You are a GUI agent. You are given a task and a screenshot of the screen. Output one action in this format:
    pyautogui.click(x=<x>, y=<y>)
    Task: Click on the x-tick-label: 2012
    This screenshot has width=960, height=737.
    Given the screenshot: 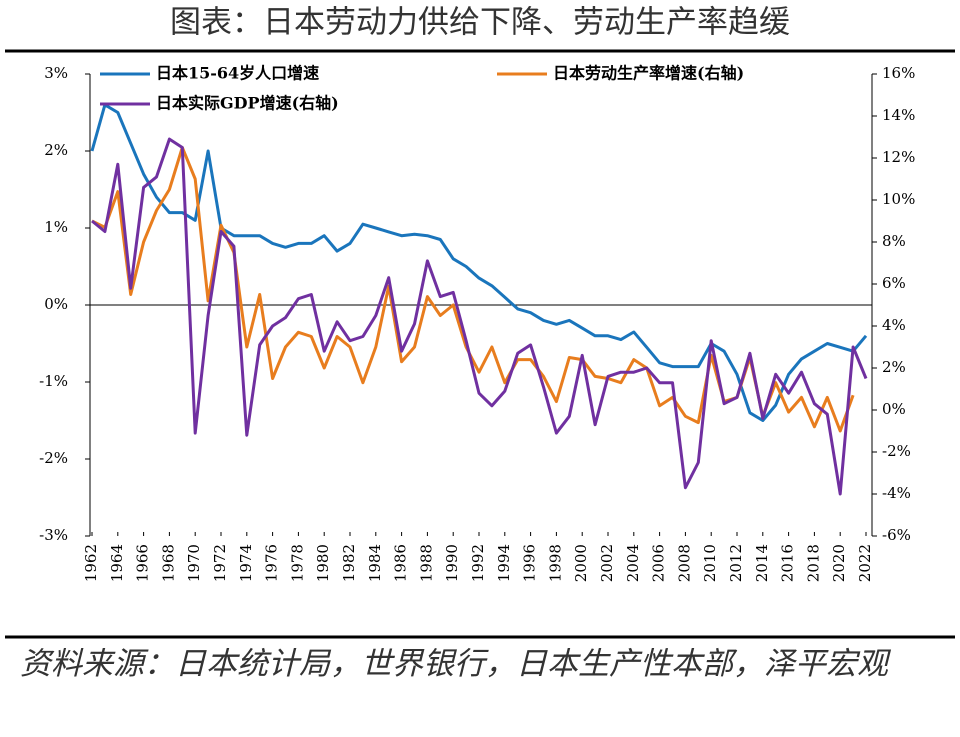 What is the action you would take?
    pyautogui.click(x=736, y=563)
    